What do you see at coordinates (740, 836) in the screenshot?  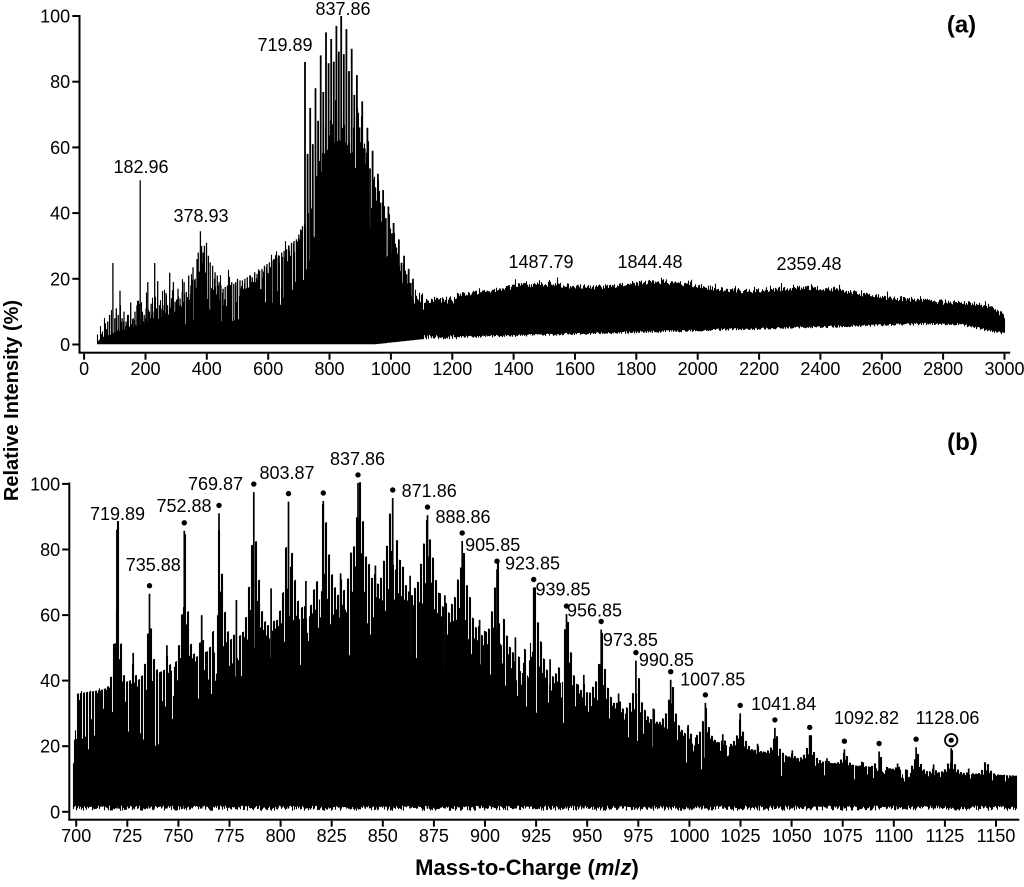 I see `svg-text: 1025` at bounding box center [740, 836].